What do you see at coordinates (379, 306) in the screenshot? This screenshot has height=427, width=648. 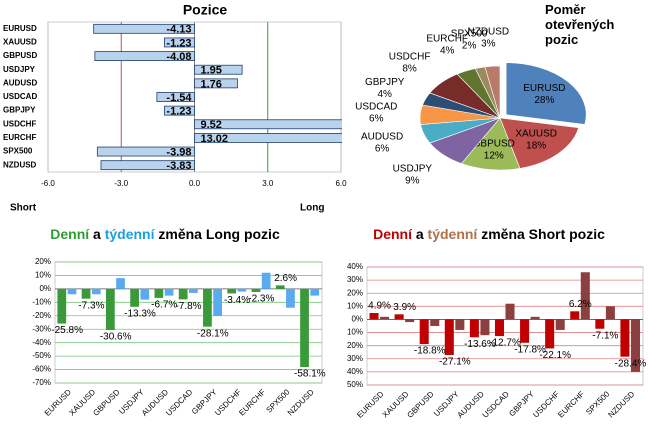 I see `data-label: 4.9%` at bounding box center [379, 306].